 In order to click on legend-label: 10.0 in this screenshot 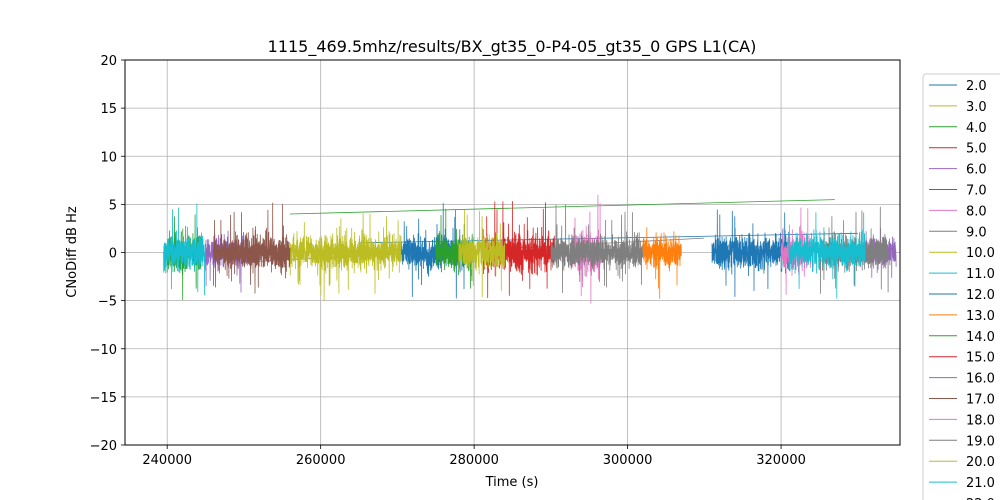, I will do `click(980, 253)`.